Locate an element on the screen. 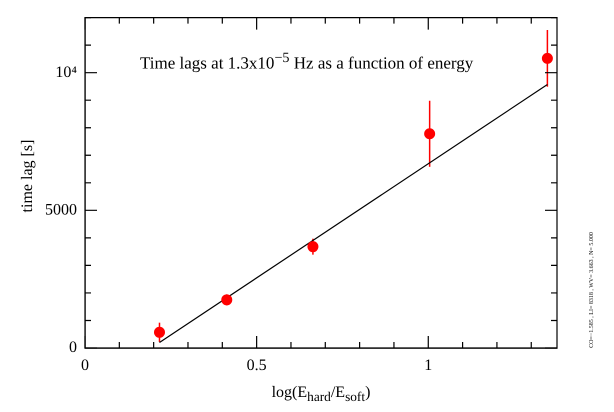  x-tick-label: 1 is located at coordinates (428, 365).